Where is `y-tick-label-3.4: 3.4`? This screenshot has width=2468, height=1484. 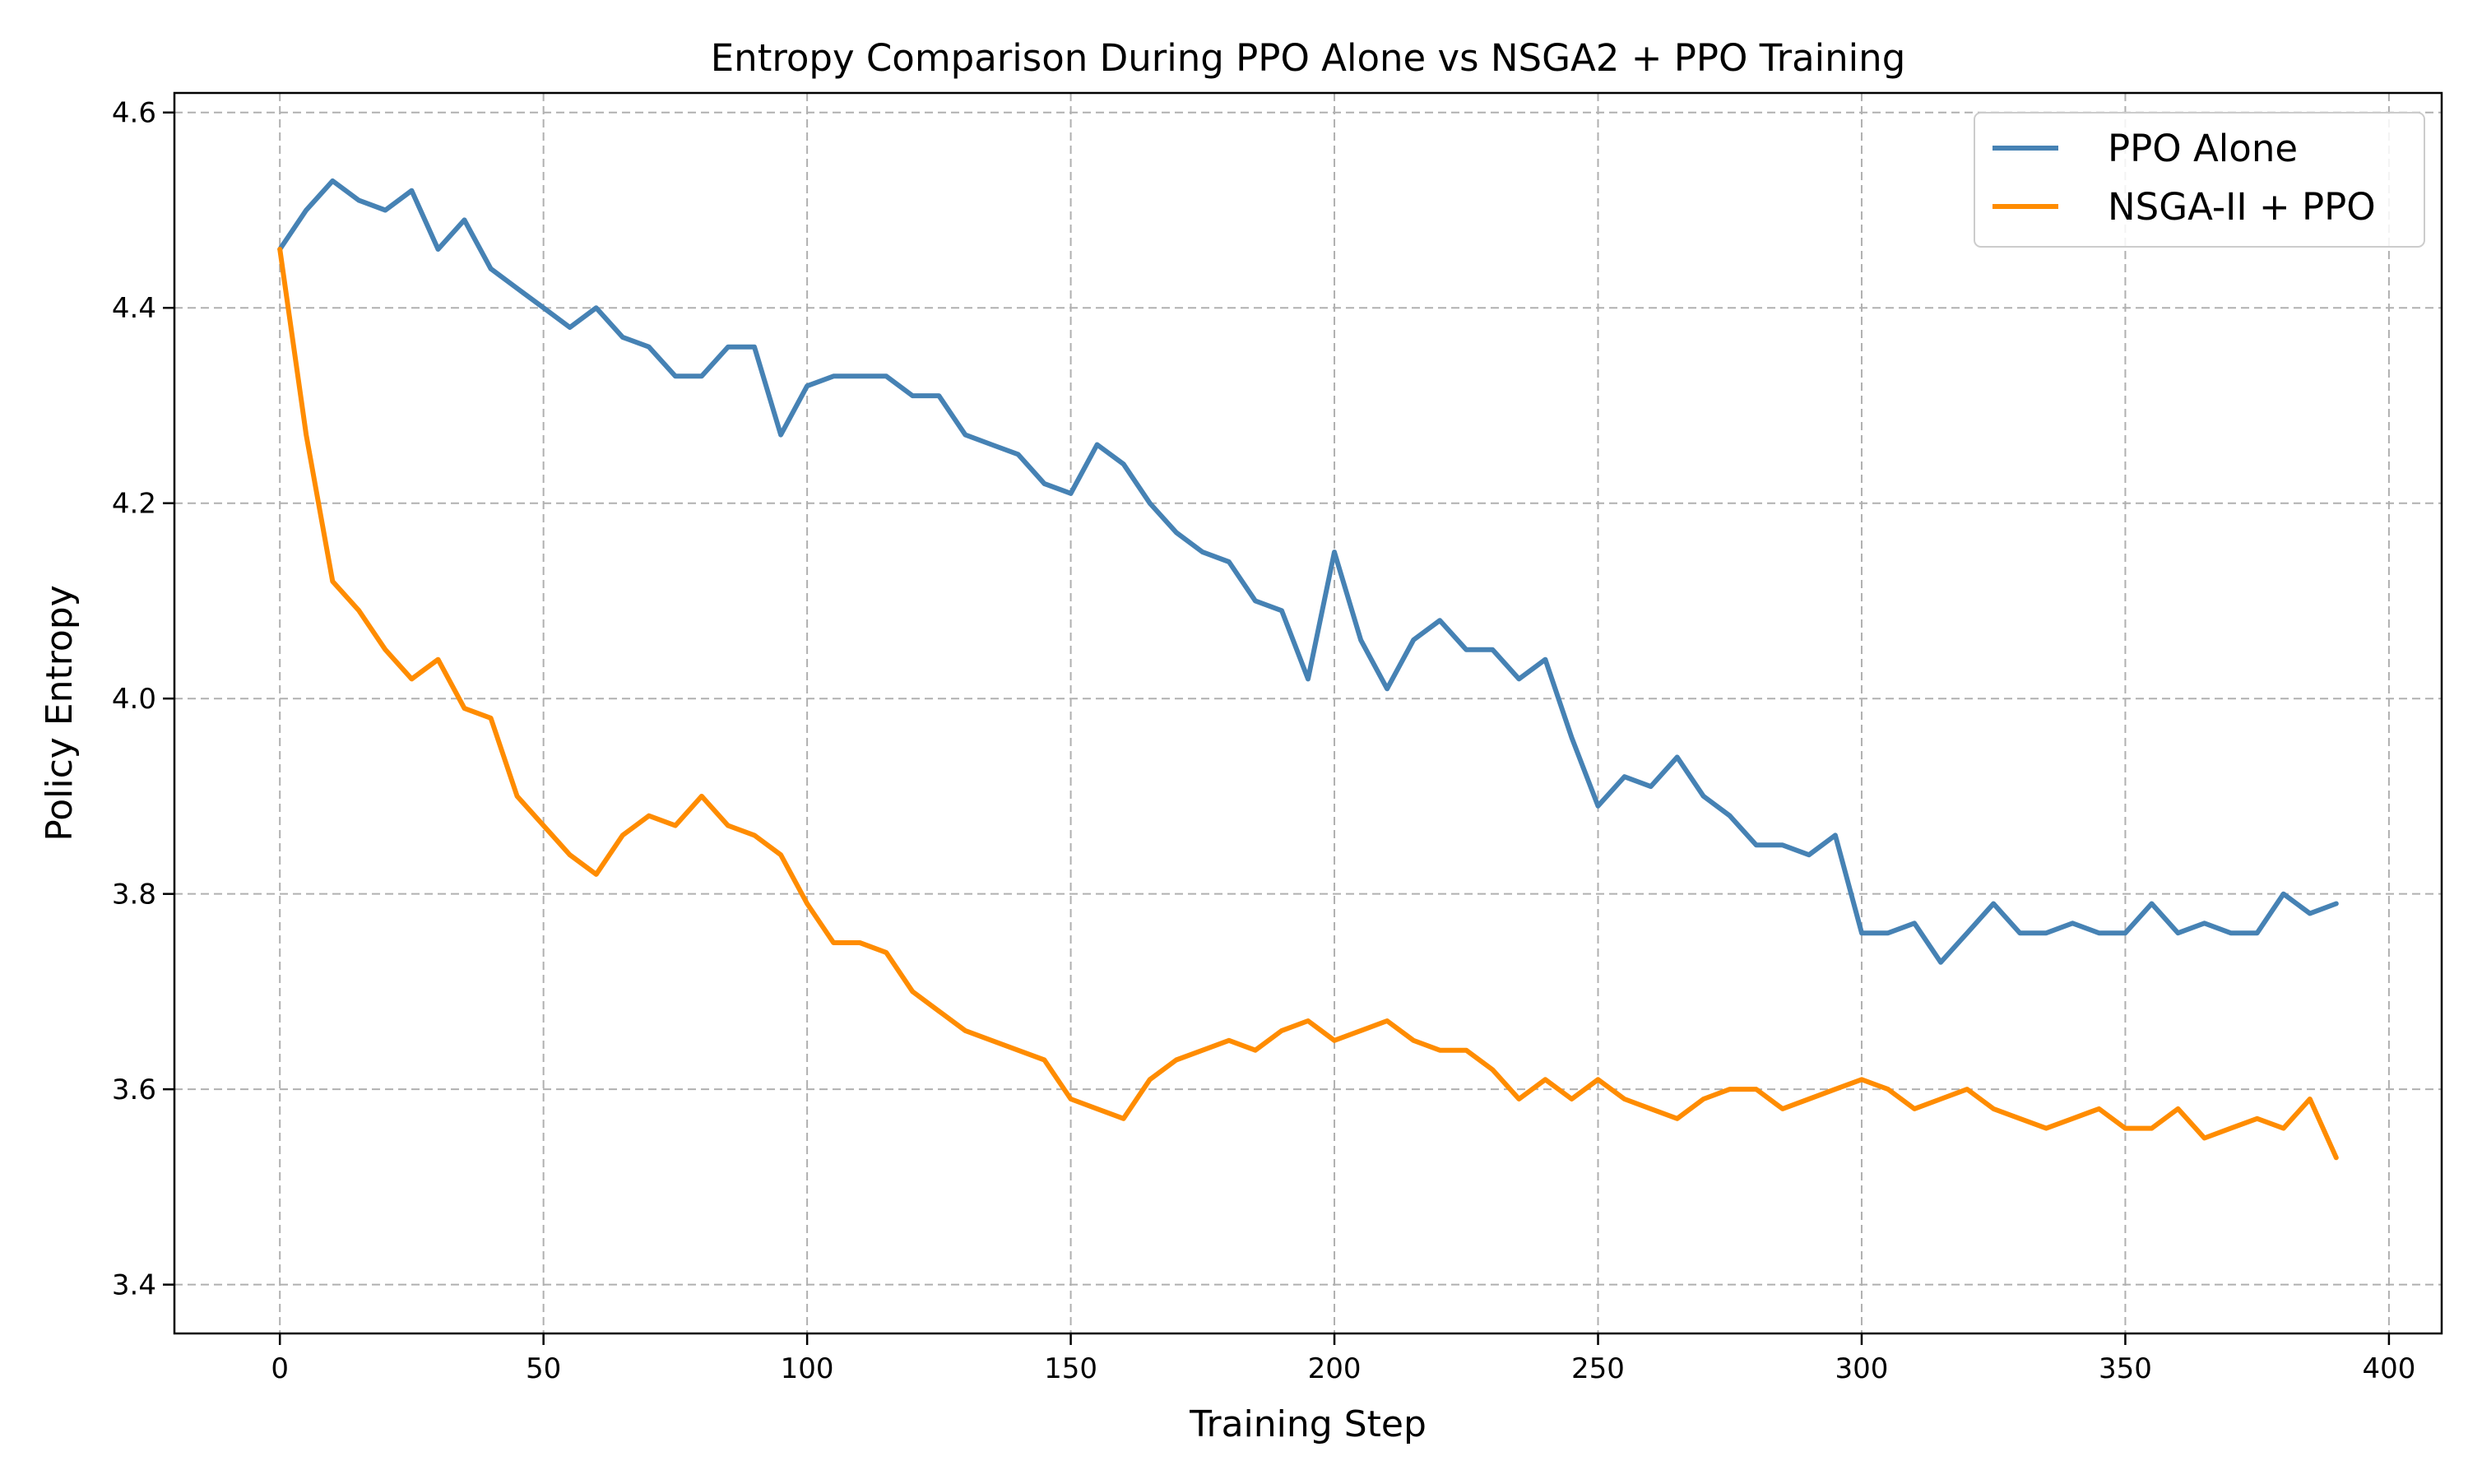 y-tick-label-3.4: 3.4 is located at coordinates (134, 1285).